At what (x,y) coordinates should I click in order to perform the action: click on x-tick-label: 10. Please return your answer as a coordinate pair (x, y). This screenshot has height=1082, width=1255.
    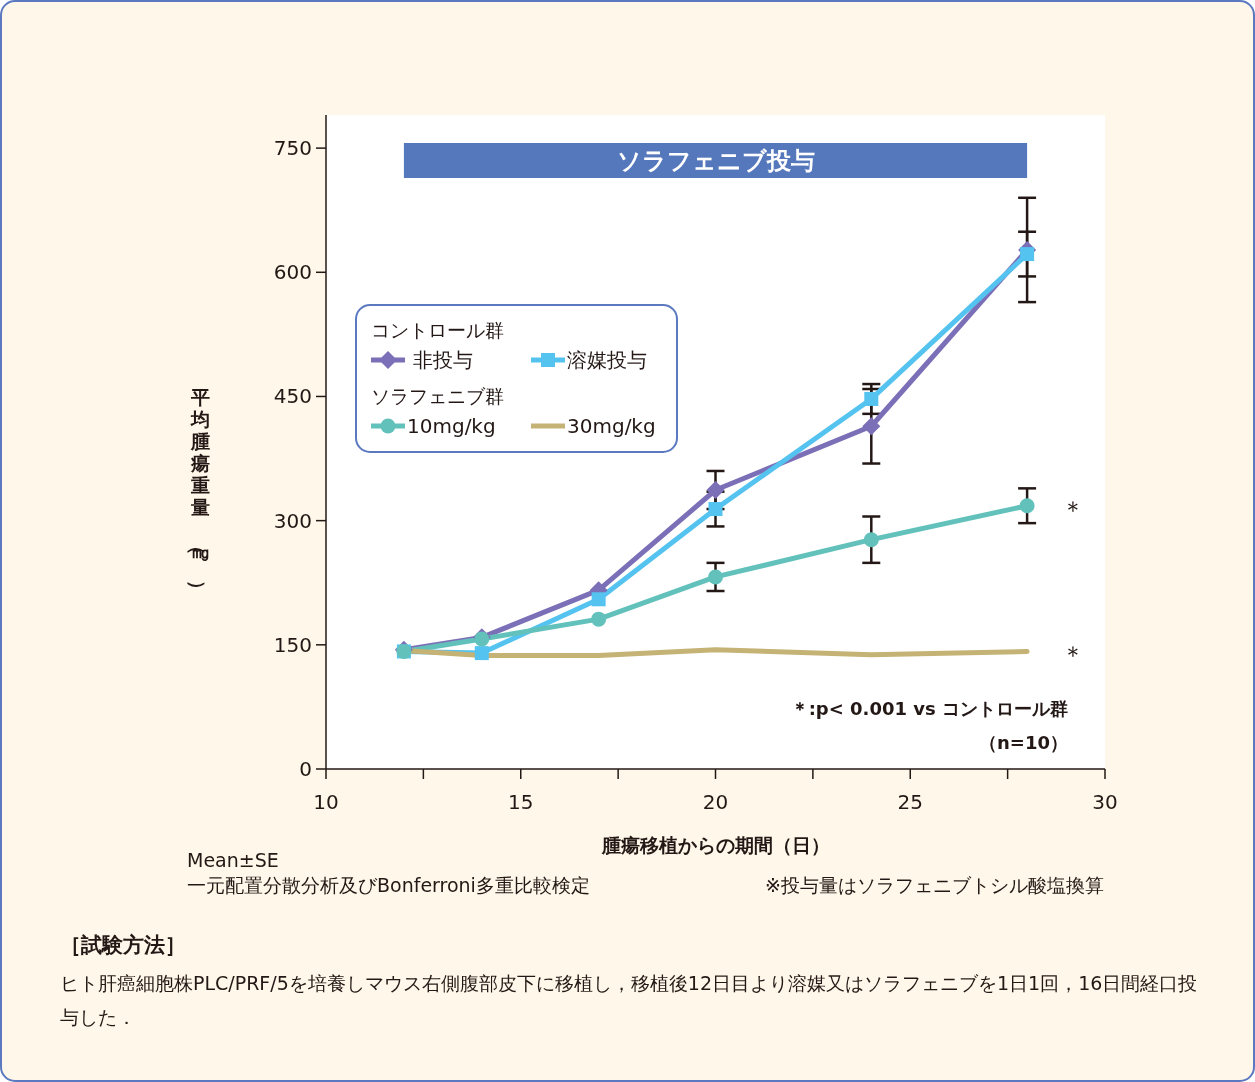
    Looking at the image, I should click on (326, 802).